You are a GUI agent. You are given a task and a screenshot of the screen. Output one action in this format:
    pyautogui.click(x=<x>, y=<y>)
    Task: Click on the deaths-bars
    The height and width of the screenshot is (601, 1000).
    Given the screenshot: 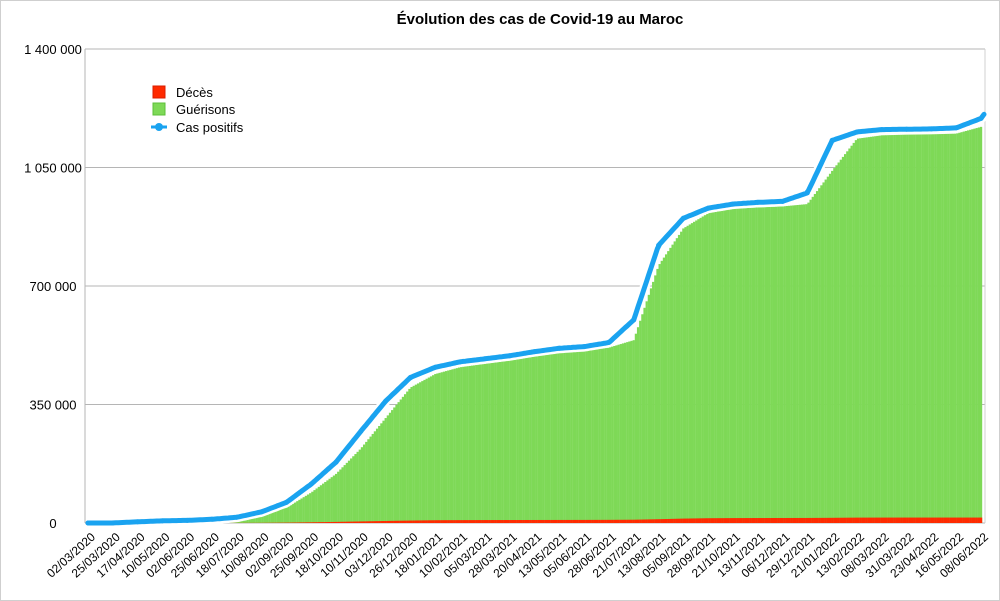 What is the action you would take?
    pyautogui.click(x=536, y=520)
    